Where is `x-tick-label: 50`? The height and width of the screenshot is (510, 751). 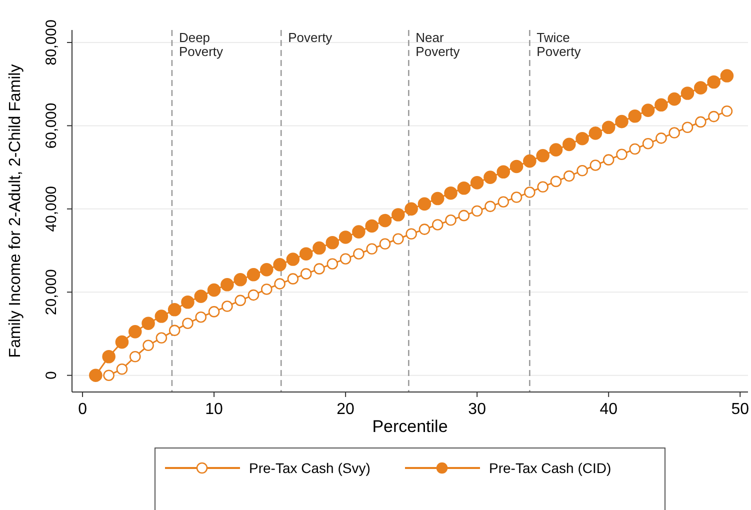 x-tick-label: 50 is located at coordinates (740, 409).